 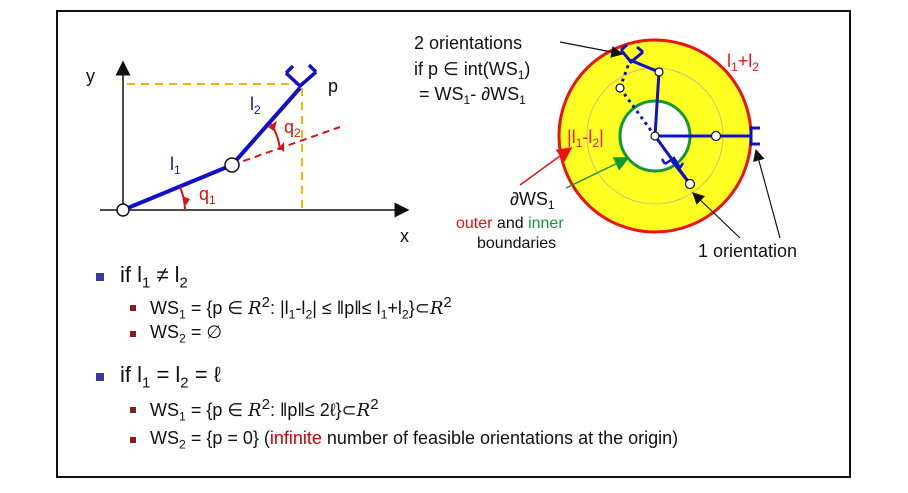 I want to click on angle-q2-label: q2, so click(x=292, y=128).